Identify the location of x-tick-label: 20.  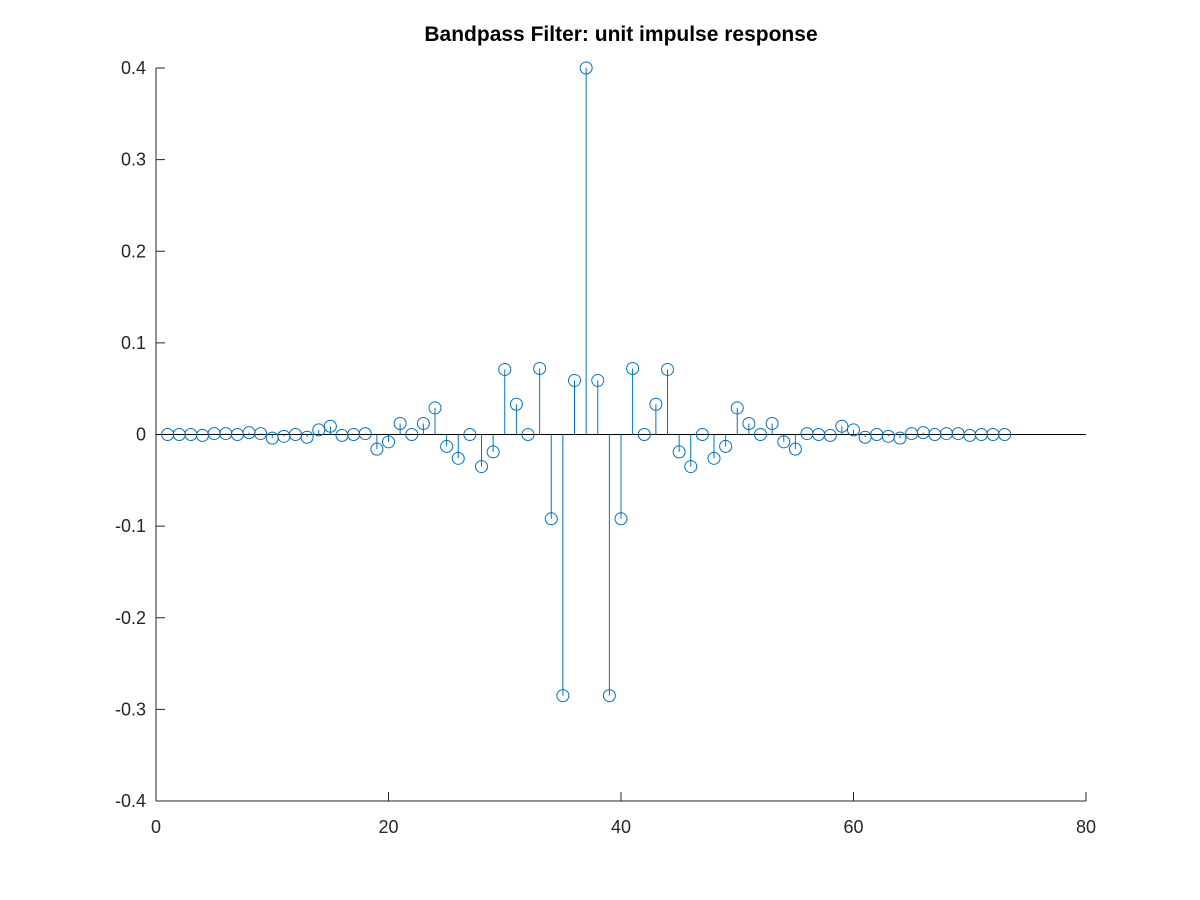
(388, 827).